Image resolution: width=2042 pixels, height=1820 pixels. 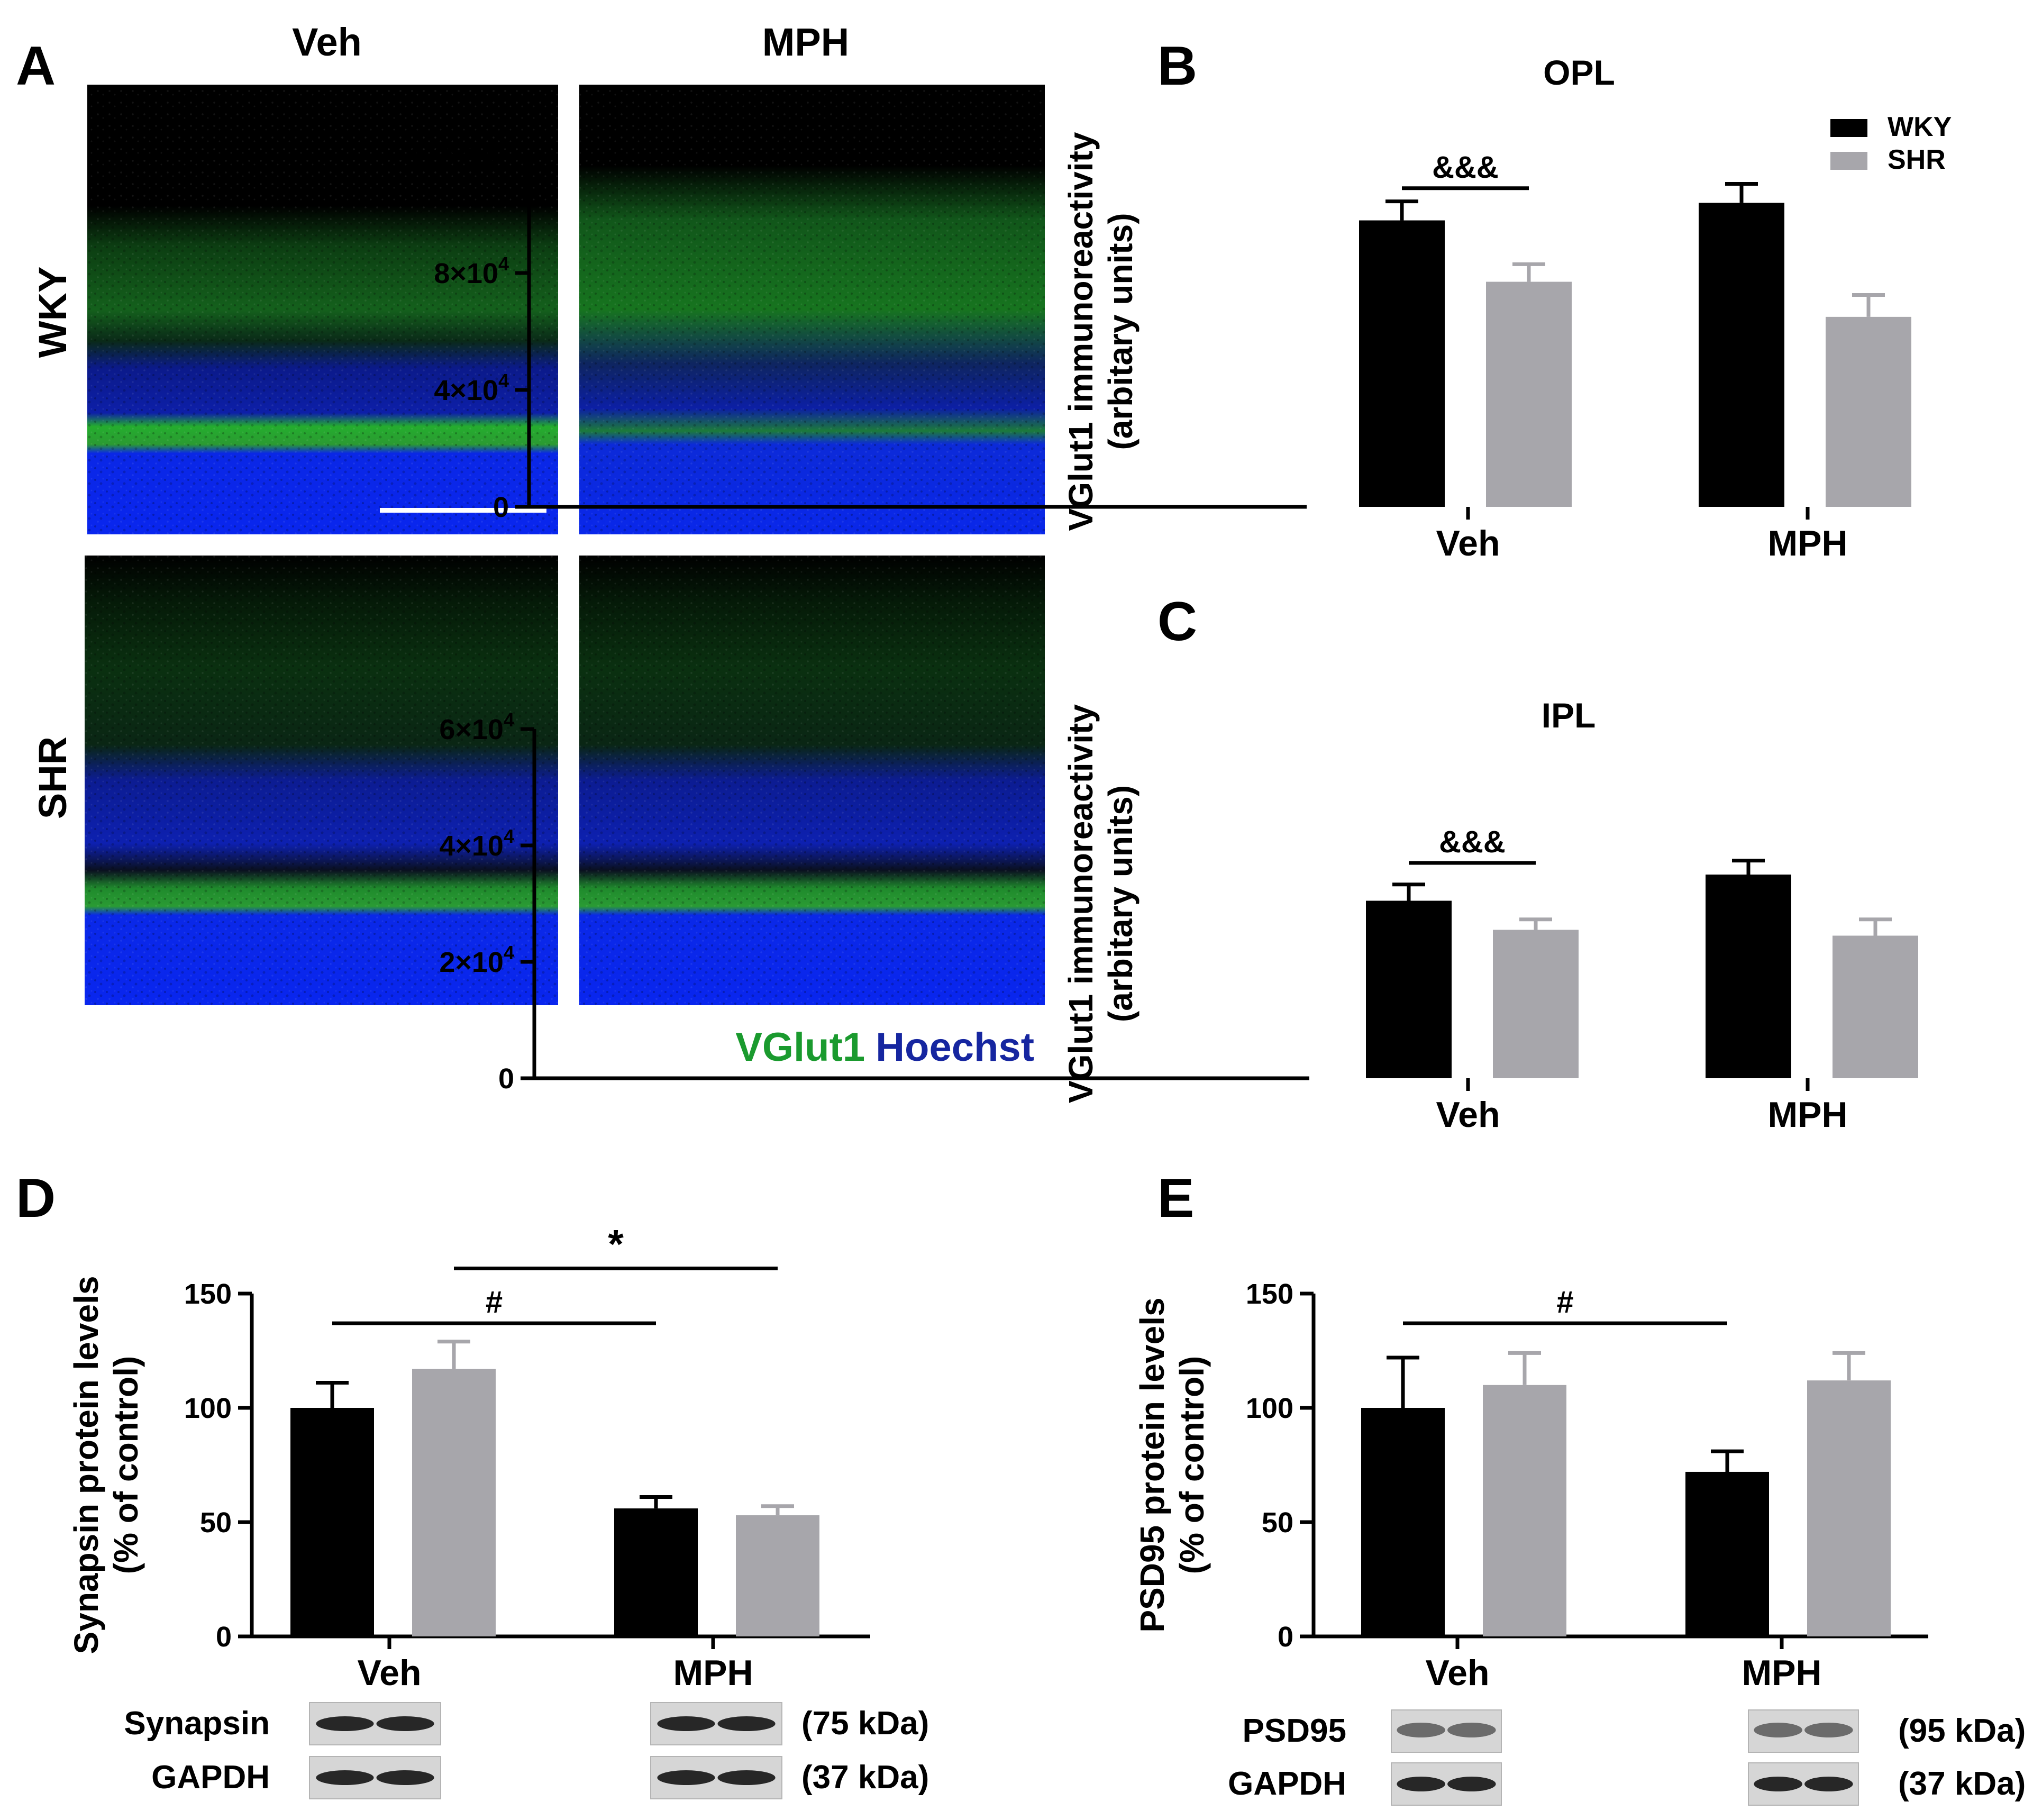 I want to click on stain-legend: VGlut1 Hoechst, so click(x=884, y=1047).